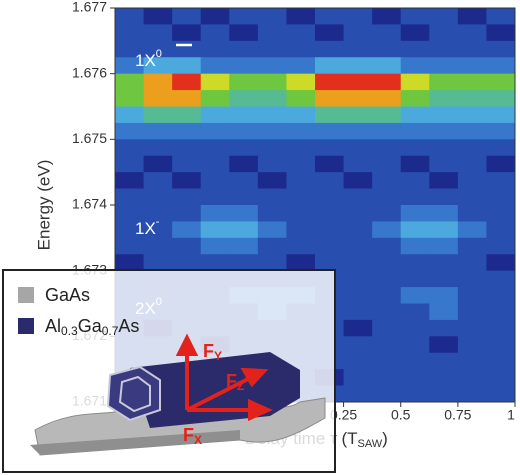 This screenshot has height=475, width=520. I want to click on force-label: FY, so click(212, 352).